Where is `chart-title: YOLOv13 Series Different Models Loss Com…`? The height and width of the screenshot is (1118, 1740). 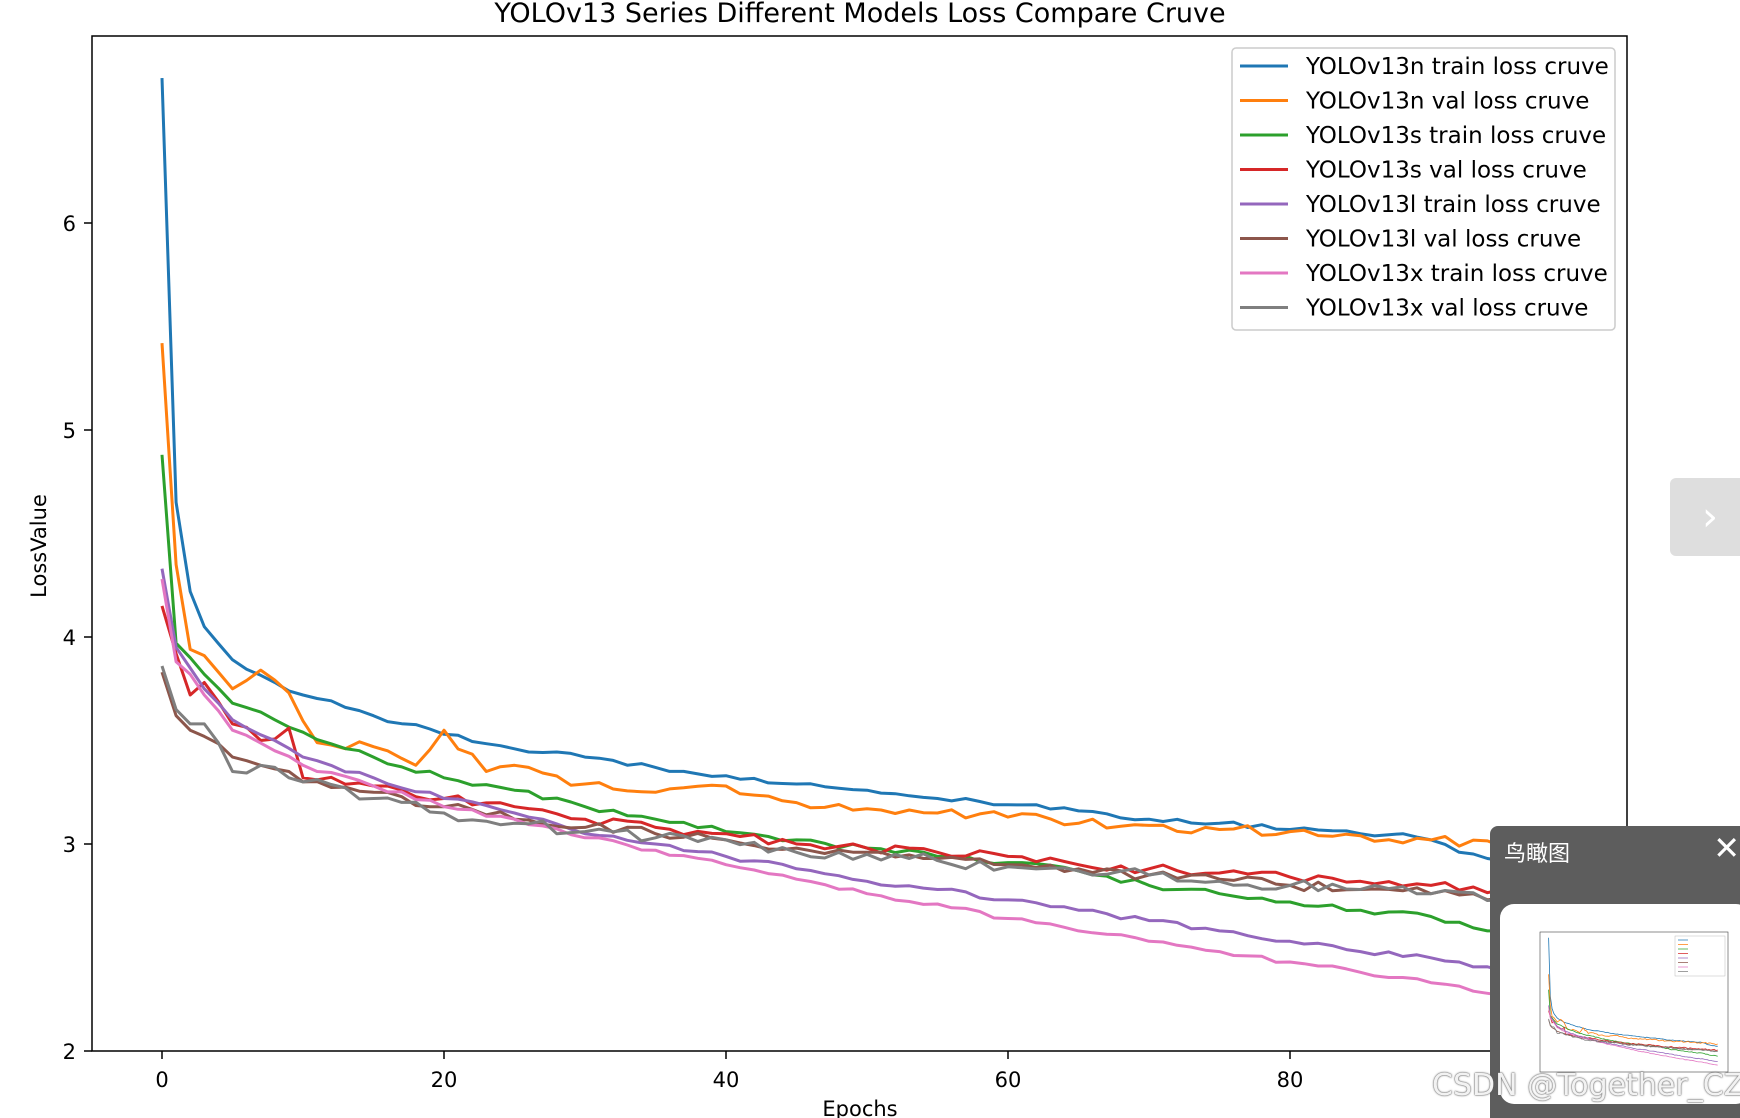 chart-title: YOLOv13 Series Different Models Loss Com… is located at coordinates (859, 14).